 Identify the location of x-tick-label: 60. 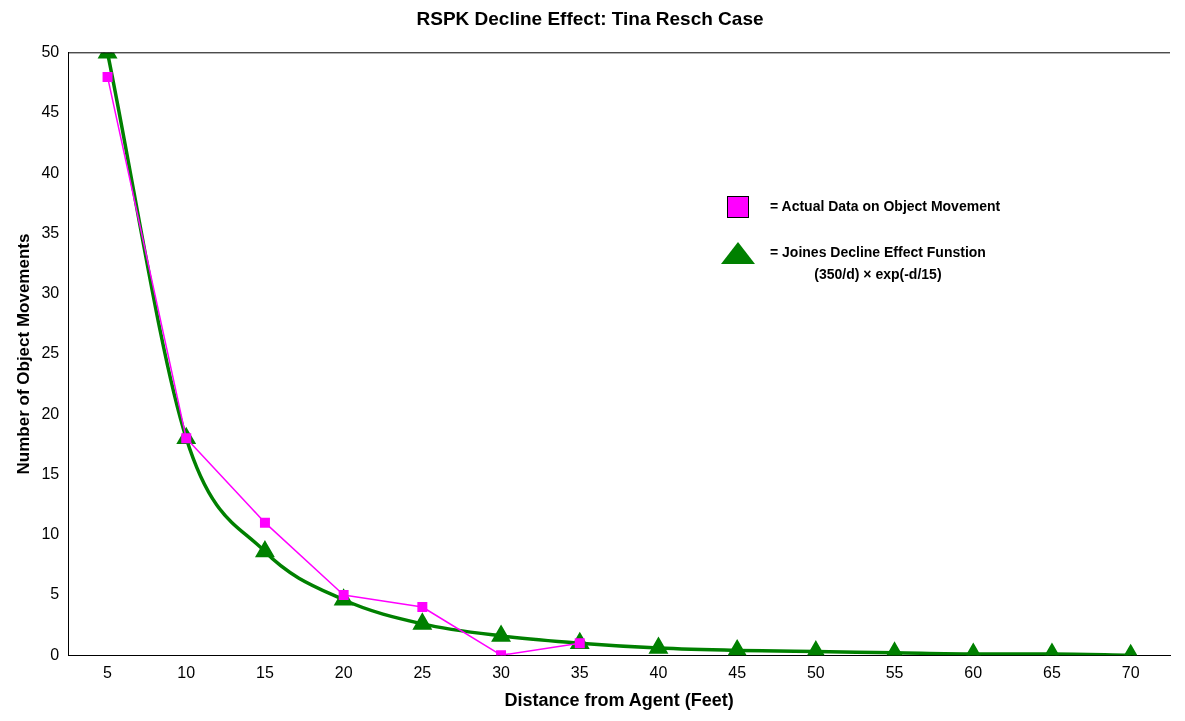
(973, 673).